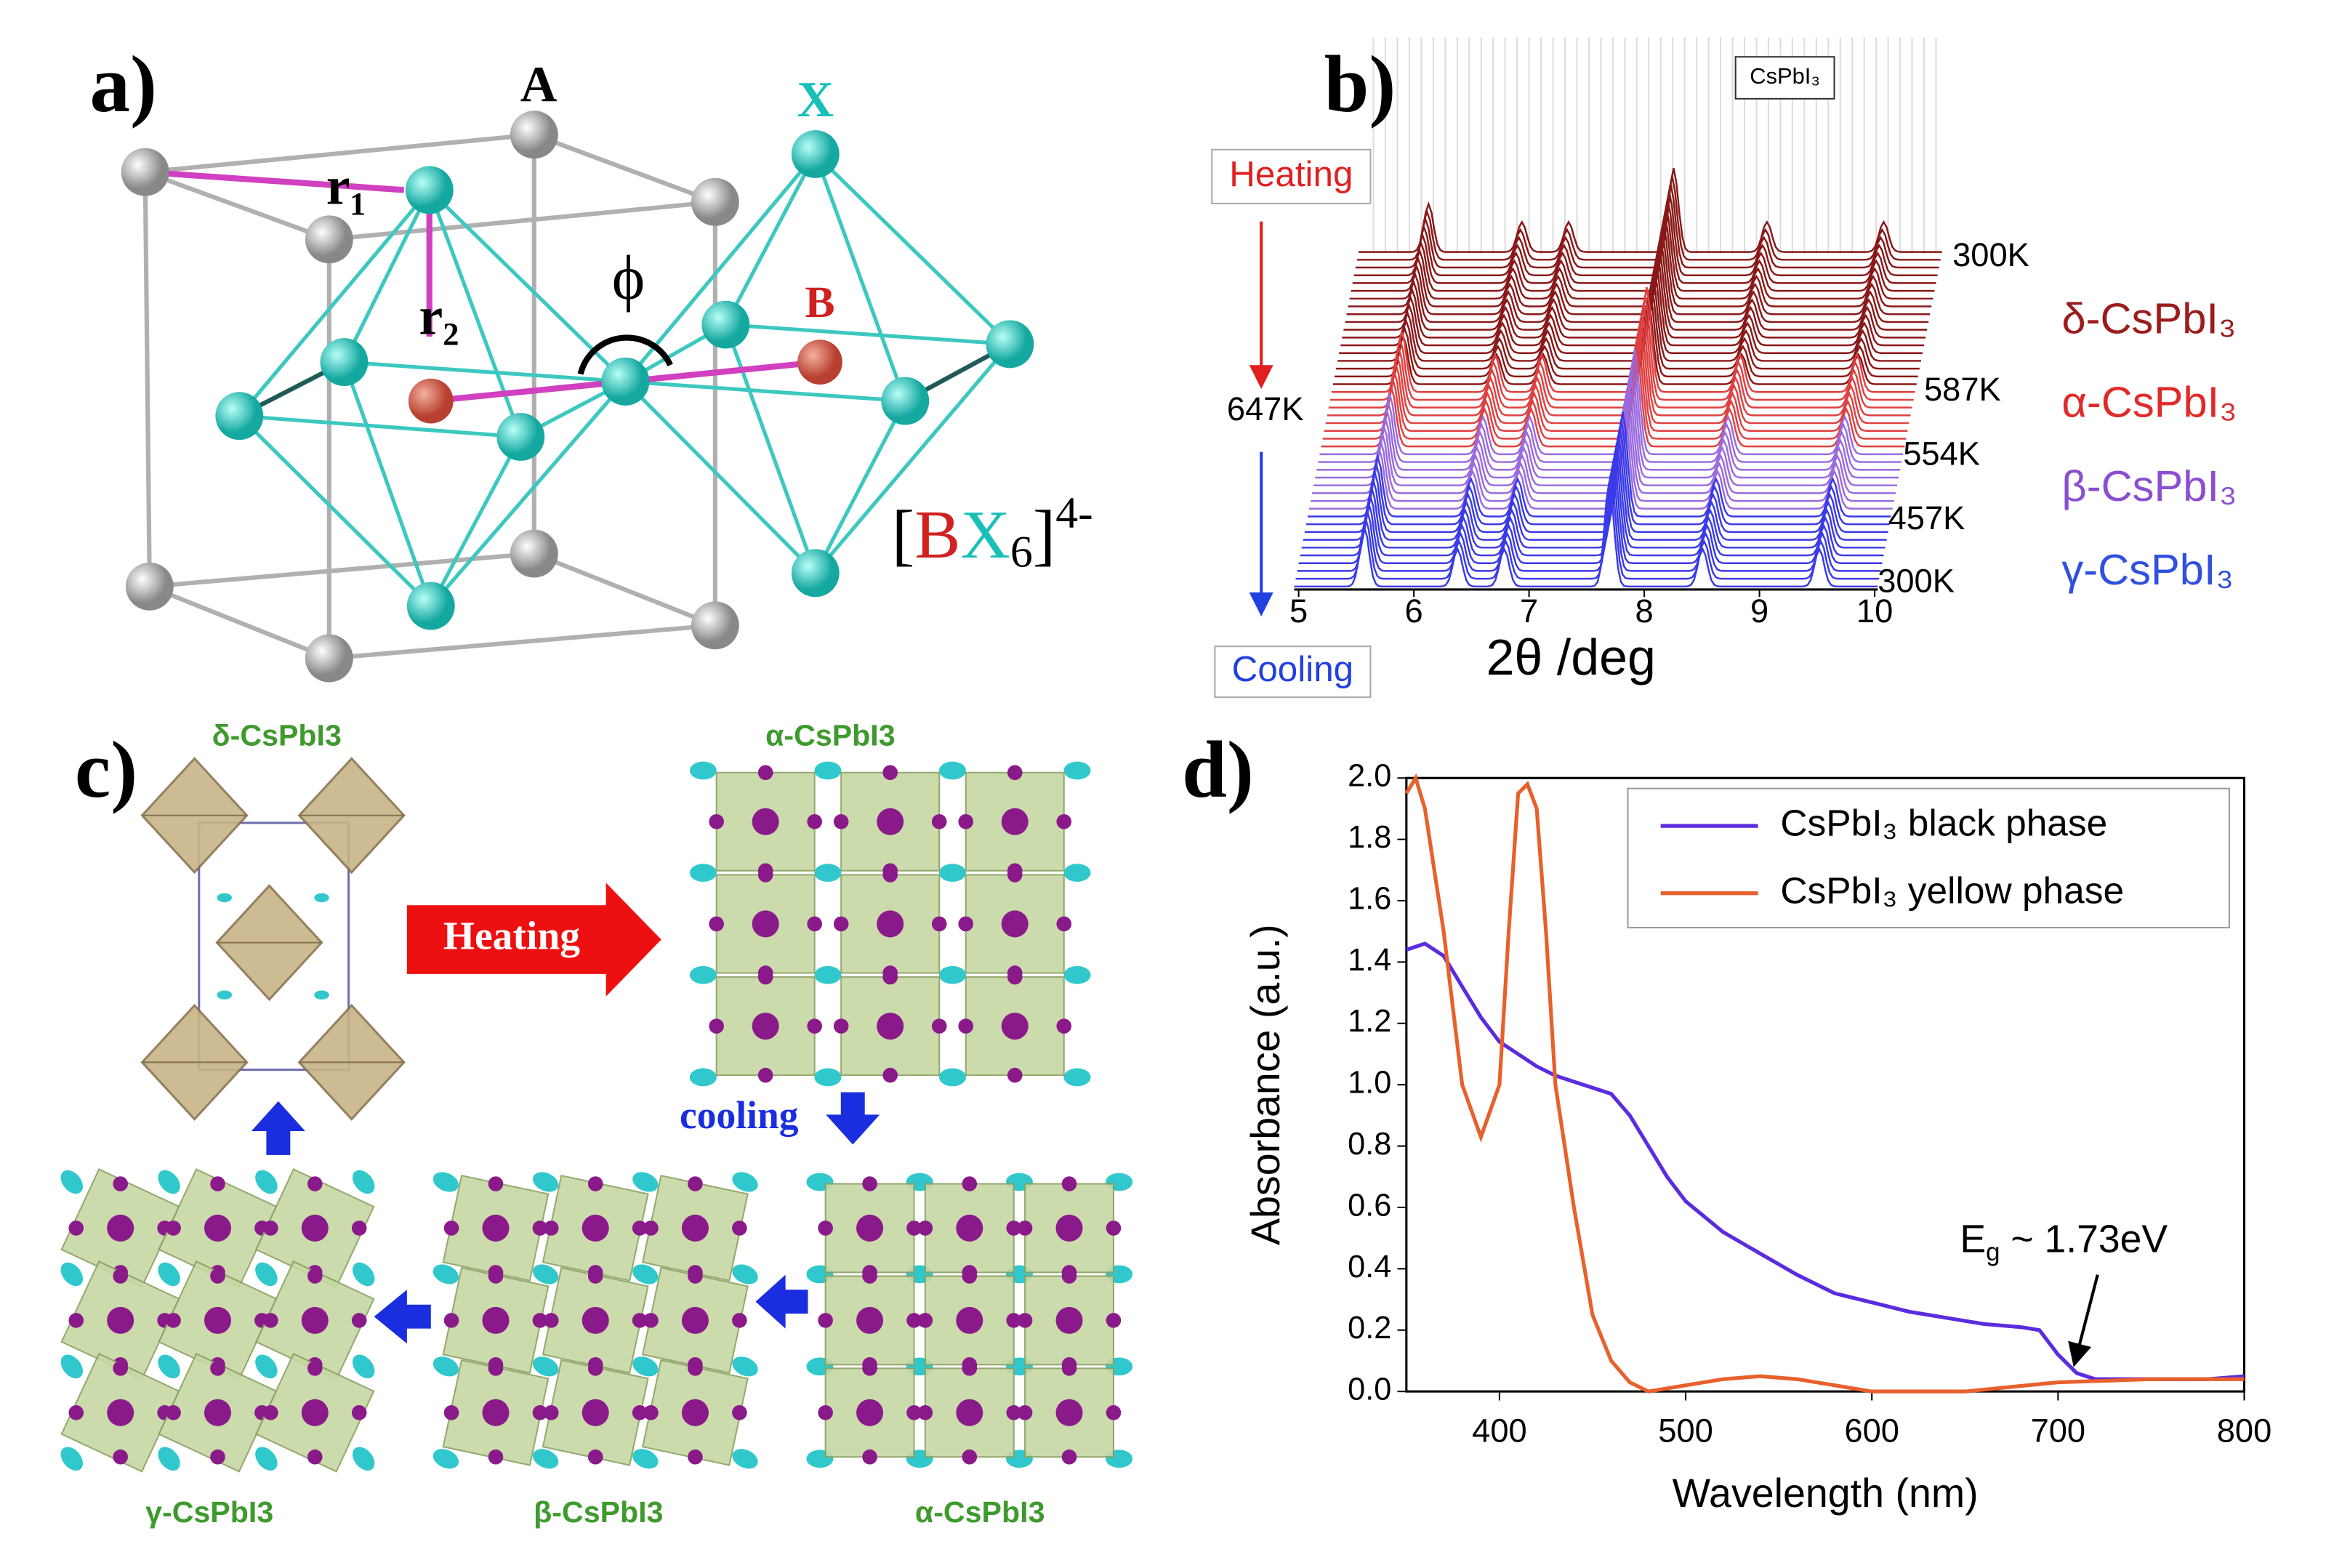 The height and width of the screenshot is (1568, 2334). I want to click on label-x-site: X, so click(816, 100).